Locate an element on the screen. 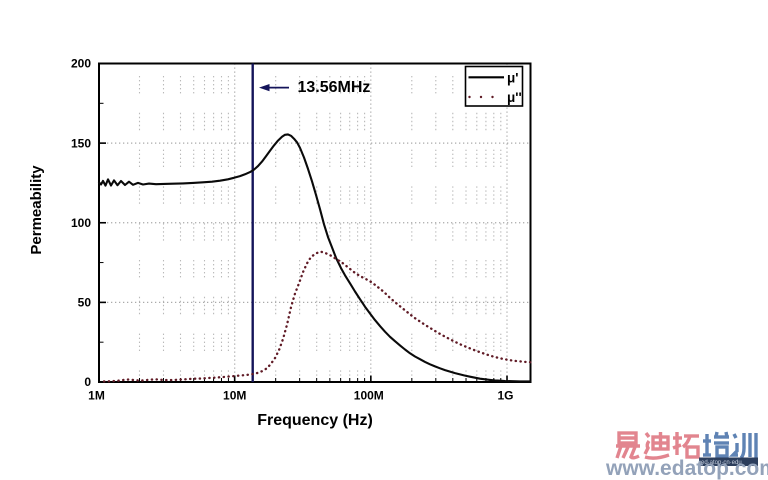 This screenshot has height=480, width=768. svg-text: 200 is located at coordinates (81, 64).